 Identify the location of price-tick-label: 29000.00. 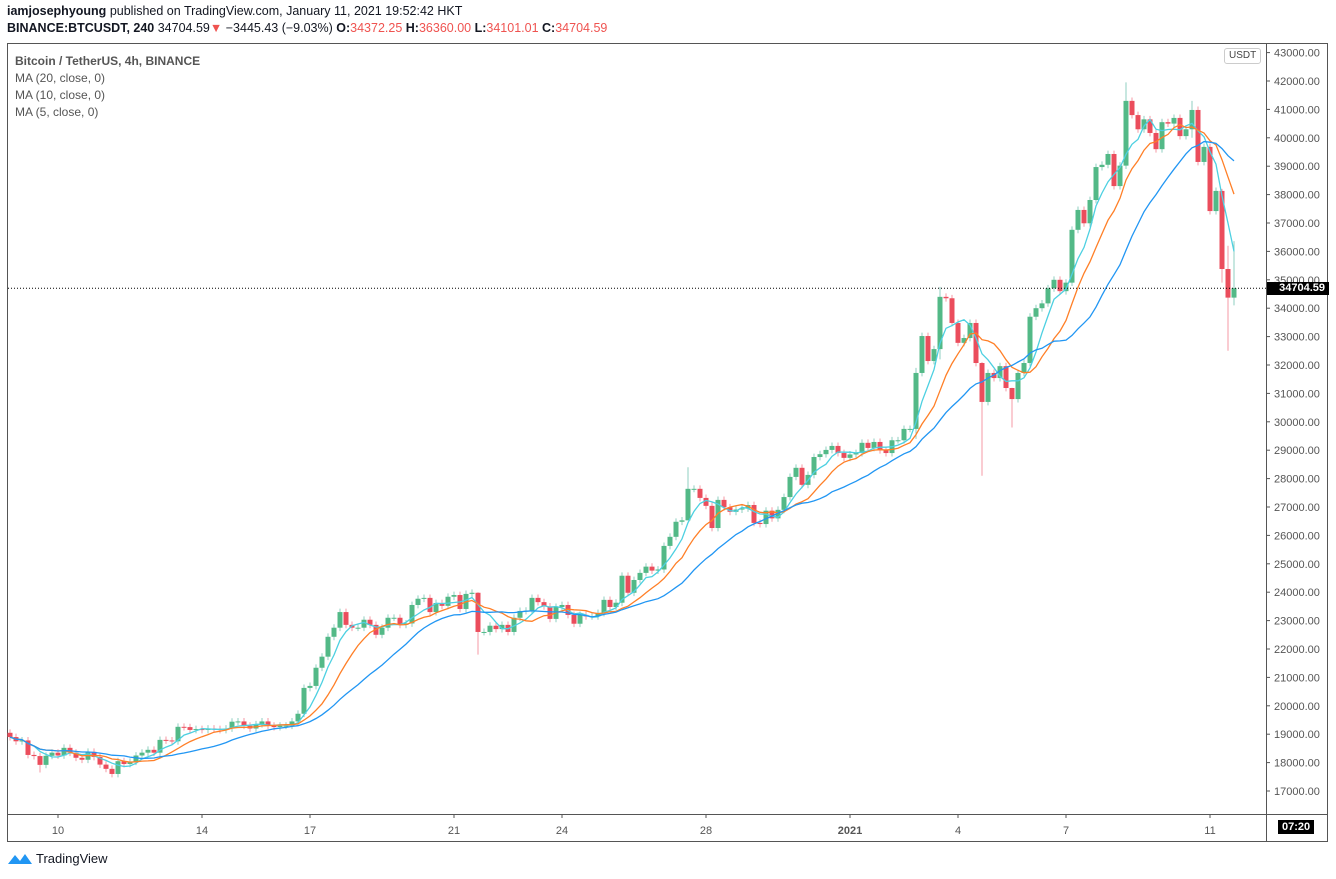
(1297, 451).